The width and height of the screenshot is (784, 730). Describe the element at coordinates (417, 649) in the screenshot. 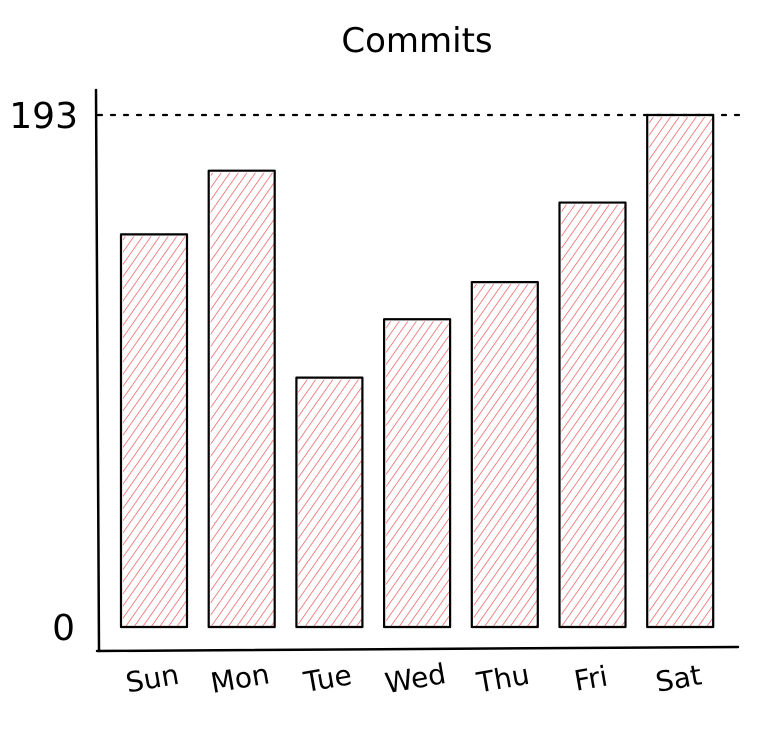

I see `x-axis` at that location.